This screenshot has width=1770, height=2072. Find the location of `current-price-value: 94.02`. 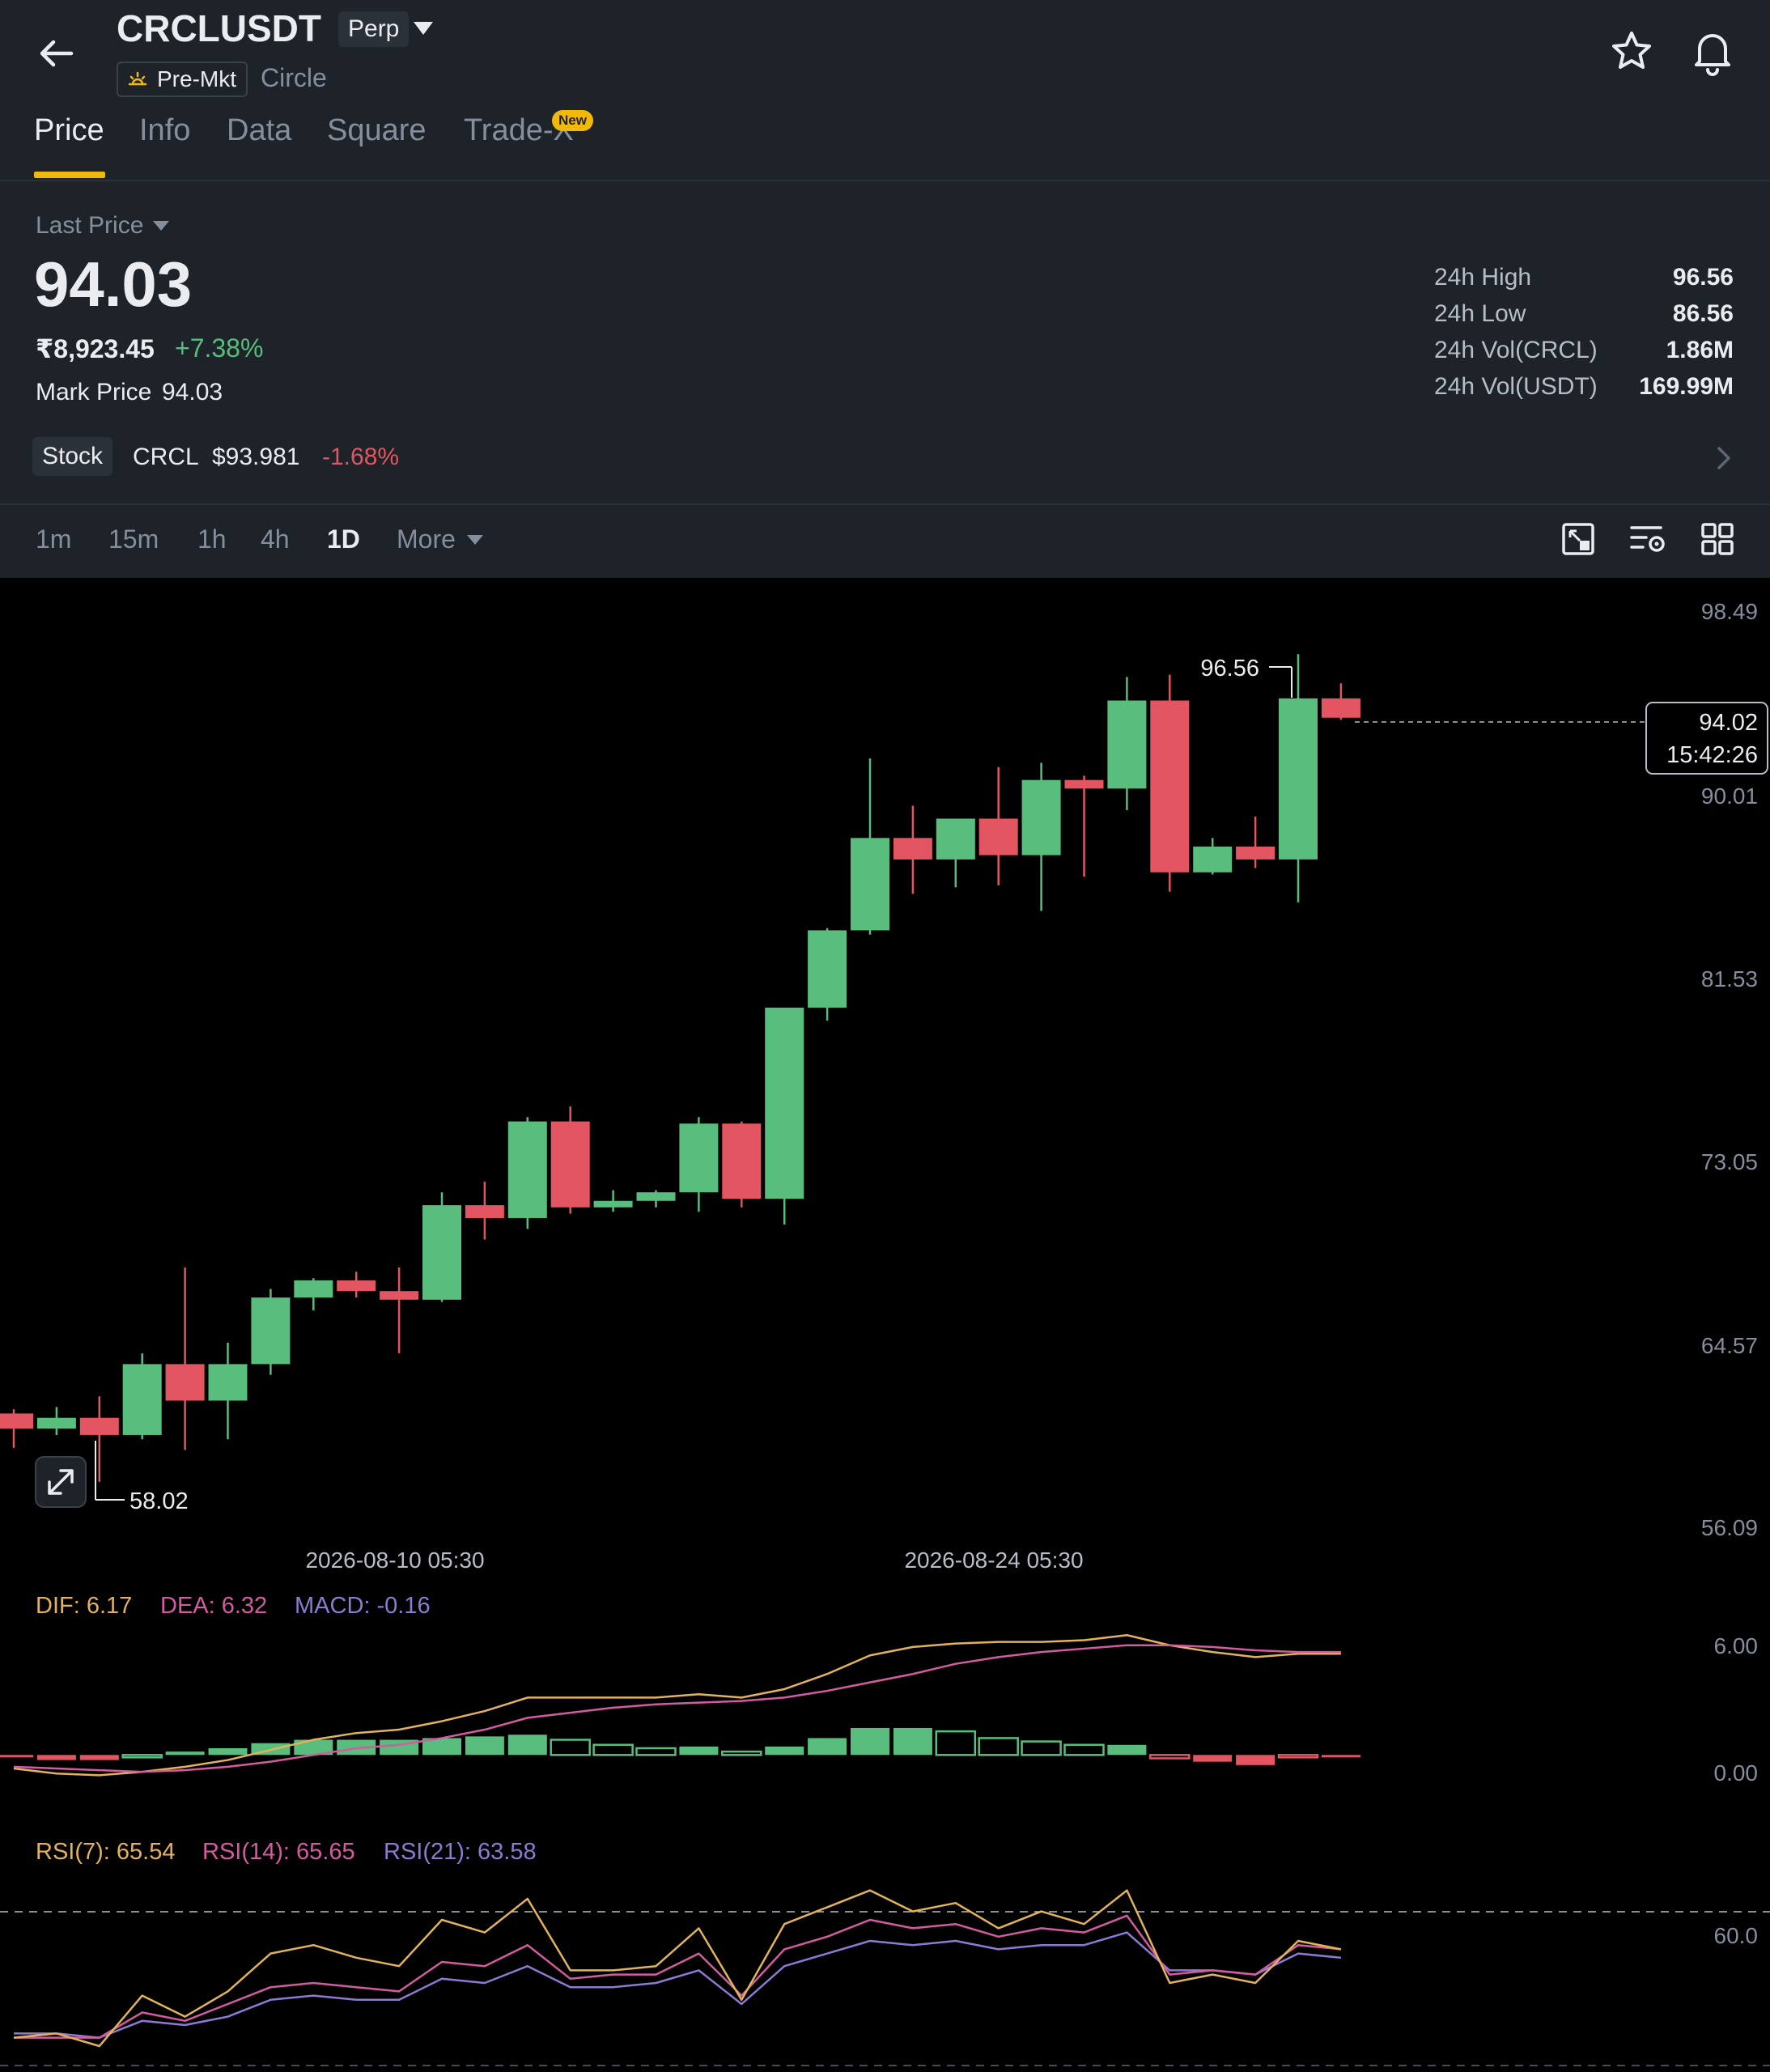

current-price-value: 94.02 is located at coordinates (1728, 723).